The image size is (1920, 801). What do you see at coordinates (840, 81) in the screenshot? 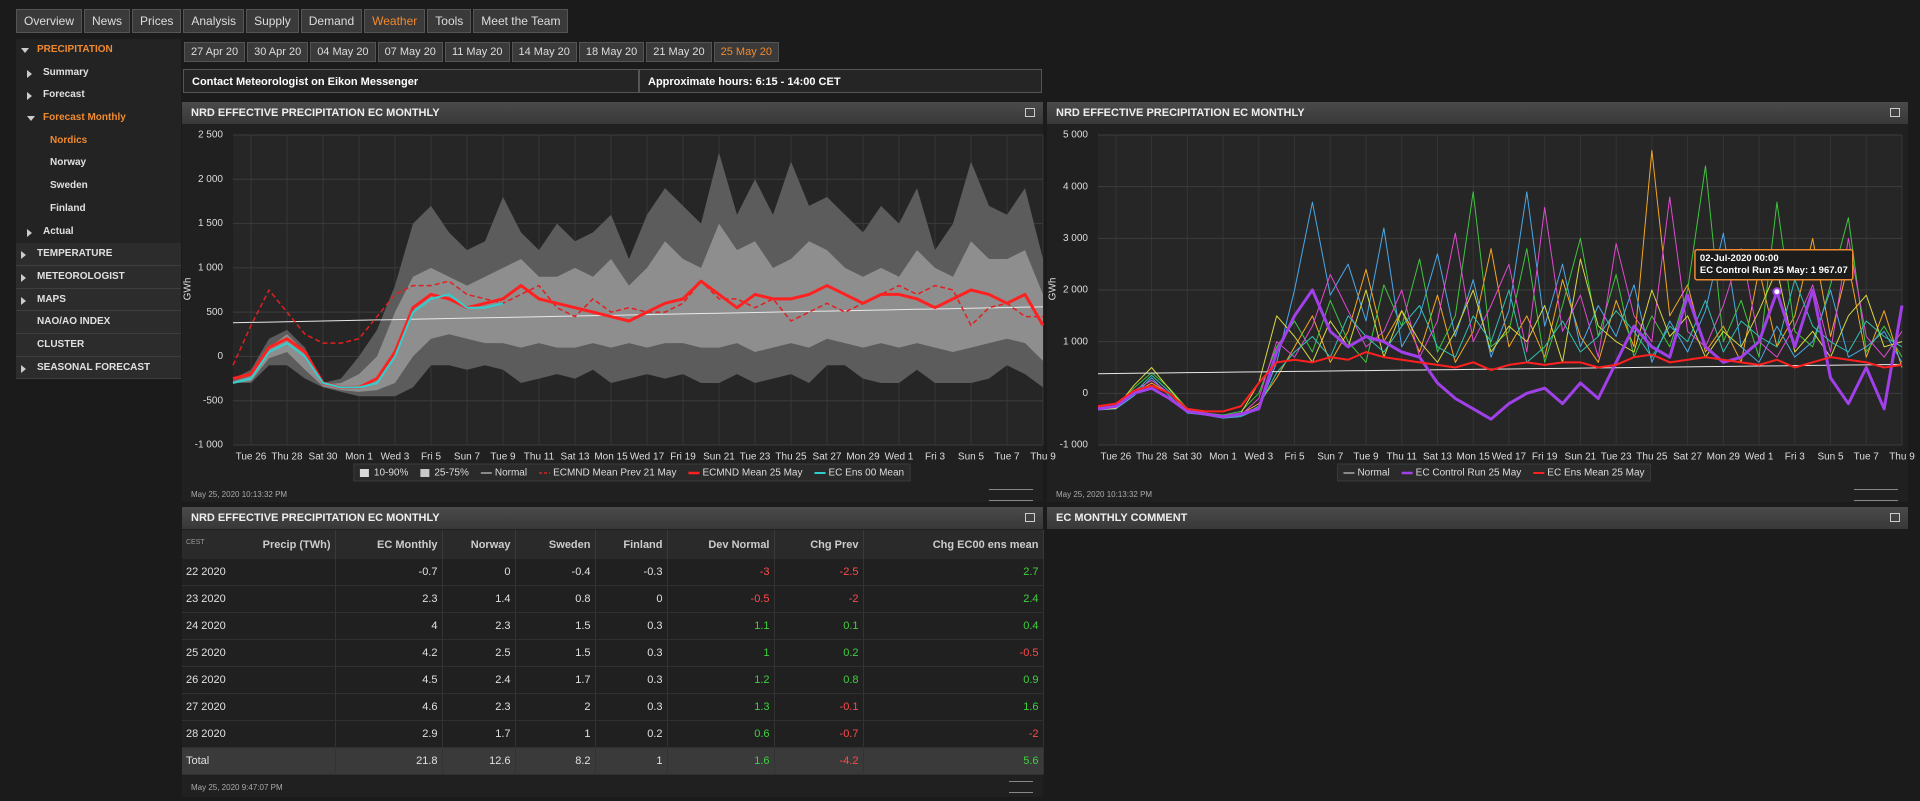
I see `info-cell: Approximate hours: 6:15 - 14:00 CET` at bounding box center [840, 81].